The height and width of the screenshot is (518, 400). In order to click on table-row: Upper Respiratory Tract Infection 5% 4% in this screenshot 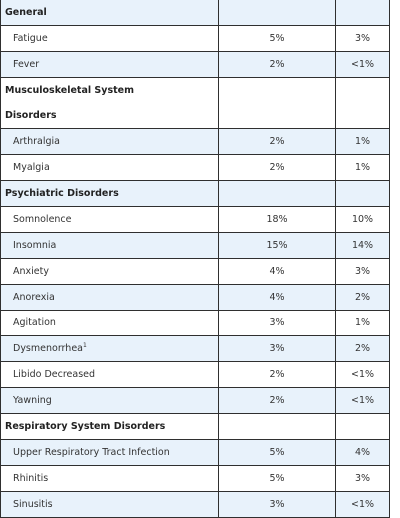, I will do `click(195, 452)`.